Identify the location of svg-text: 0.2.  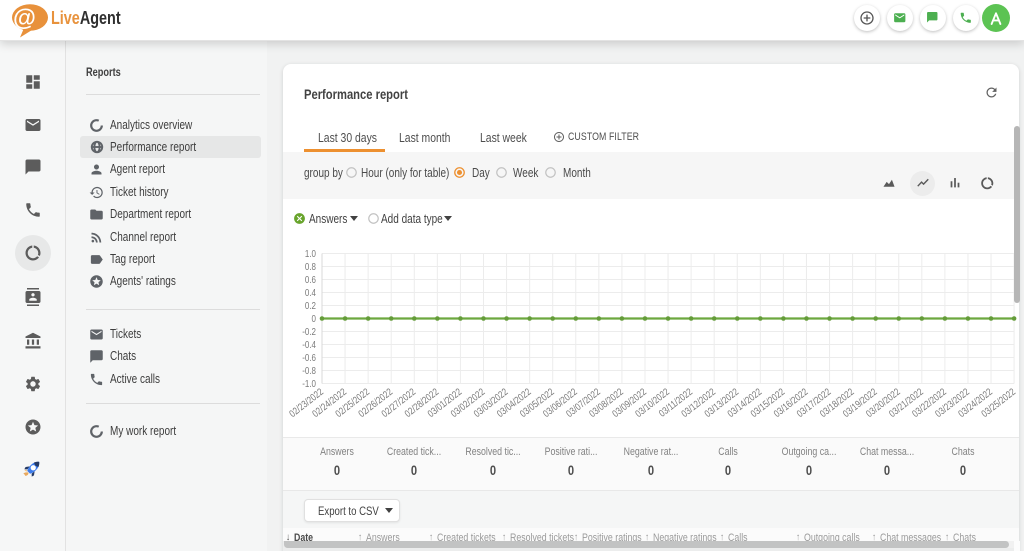
(310, 305).